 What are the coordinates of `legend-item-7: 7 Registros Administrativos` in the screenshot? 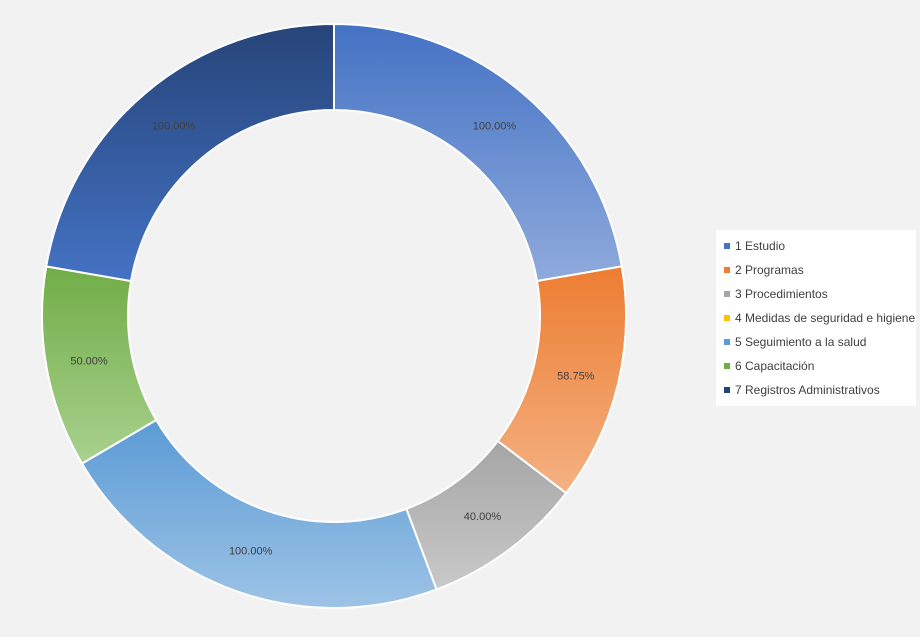 It's located at (816, 390).